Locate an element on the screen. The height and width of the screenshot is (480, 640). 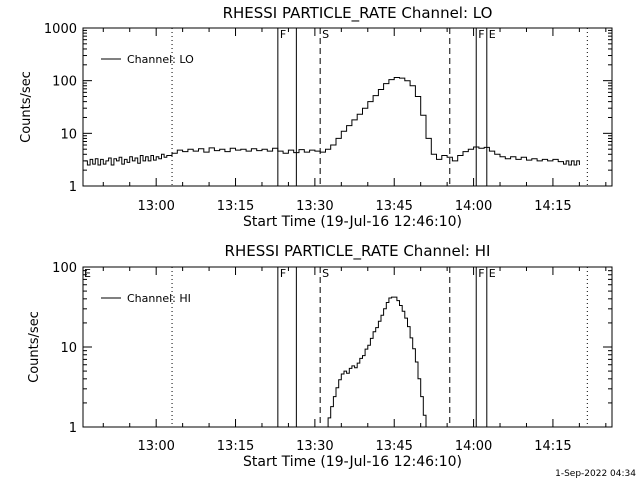
panel1-x-tick-label: 13:30 is located at coordinates (314, 206).